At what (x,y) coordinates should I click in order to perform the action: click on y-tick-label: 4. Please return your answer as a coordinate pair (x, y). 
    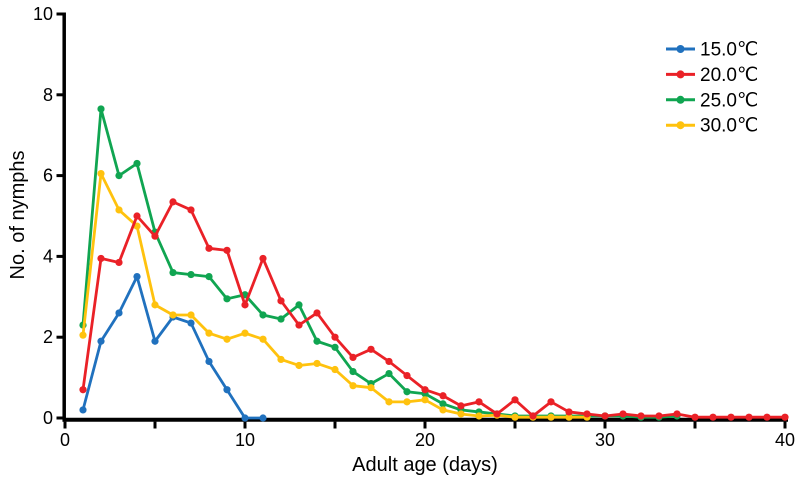
    Looking at the image, I should click on (48, 256).